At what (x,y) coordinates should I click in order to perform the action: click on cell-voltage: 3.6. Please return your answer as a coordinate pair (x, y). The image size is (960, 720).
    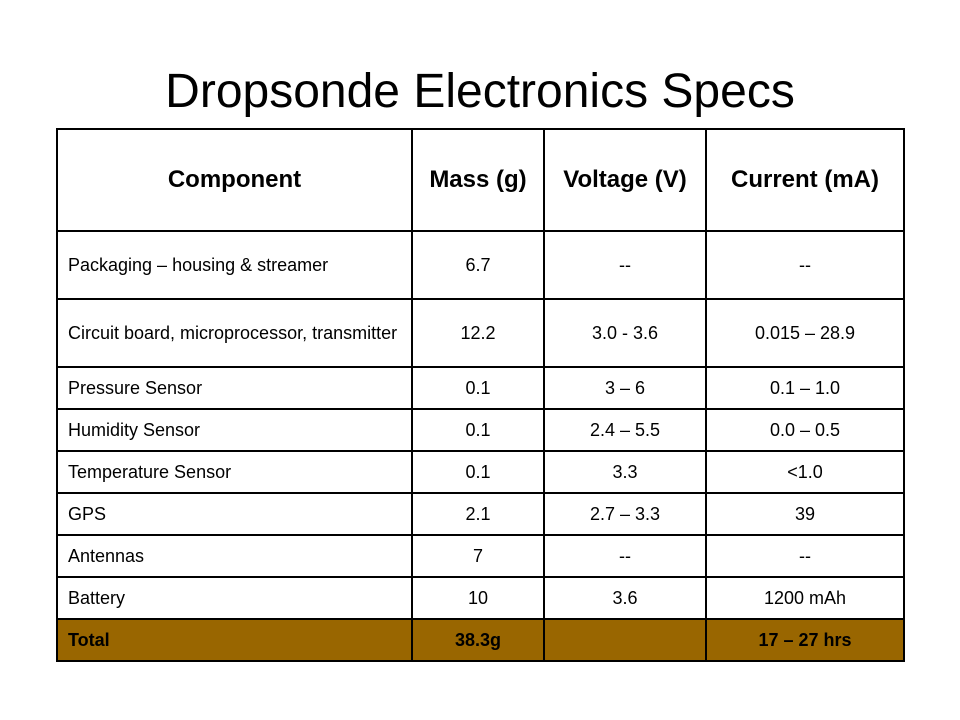
    Looking at the image, I should click on (625, 598).